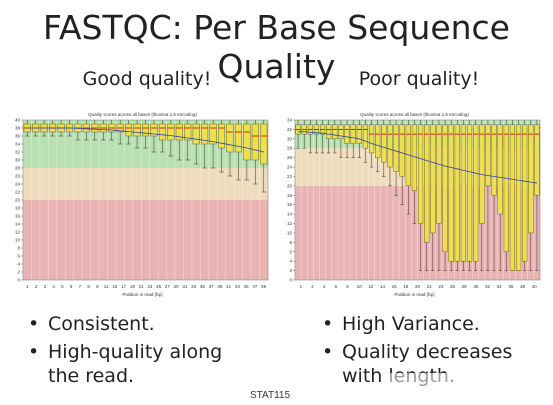 This screenshot has width=553, height=405. Describe the element at coordinates (290, 214) in the screenshot. I see `y-tick-label: 14` at that location.